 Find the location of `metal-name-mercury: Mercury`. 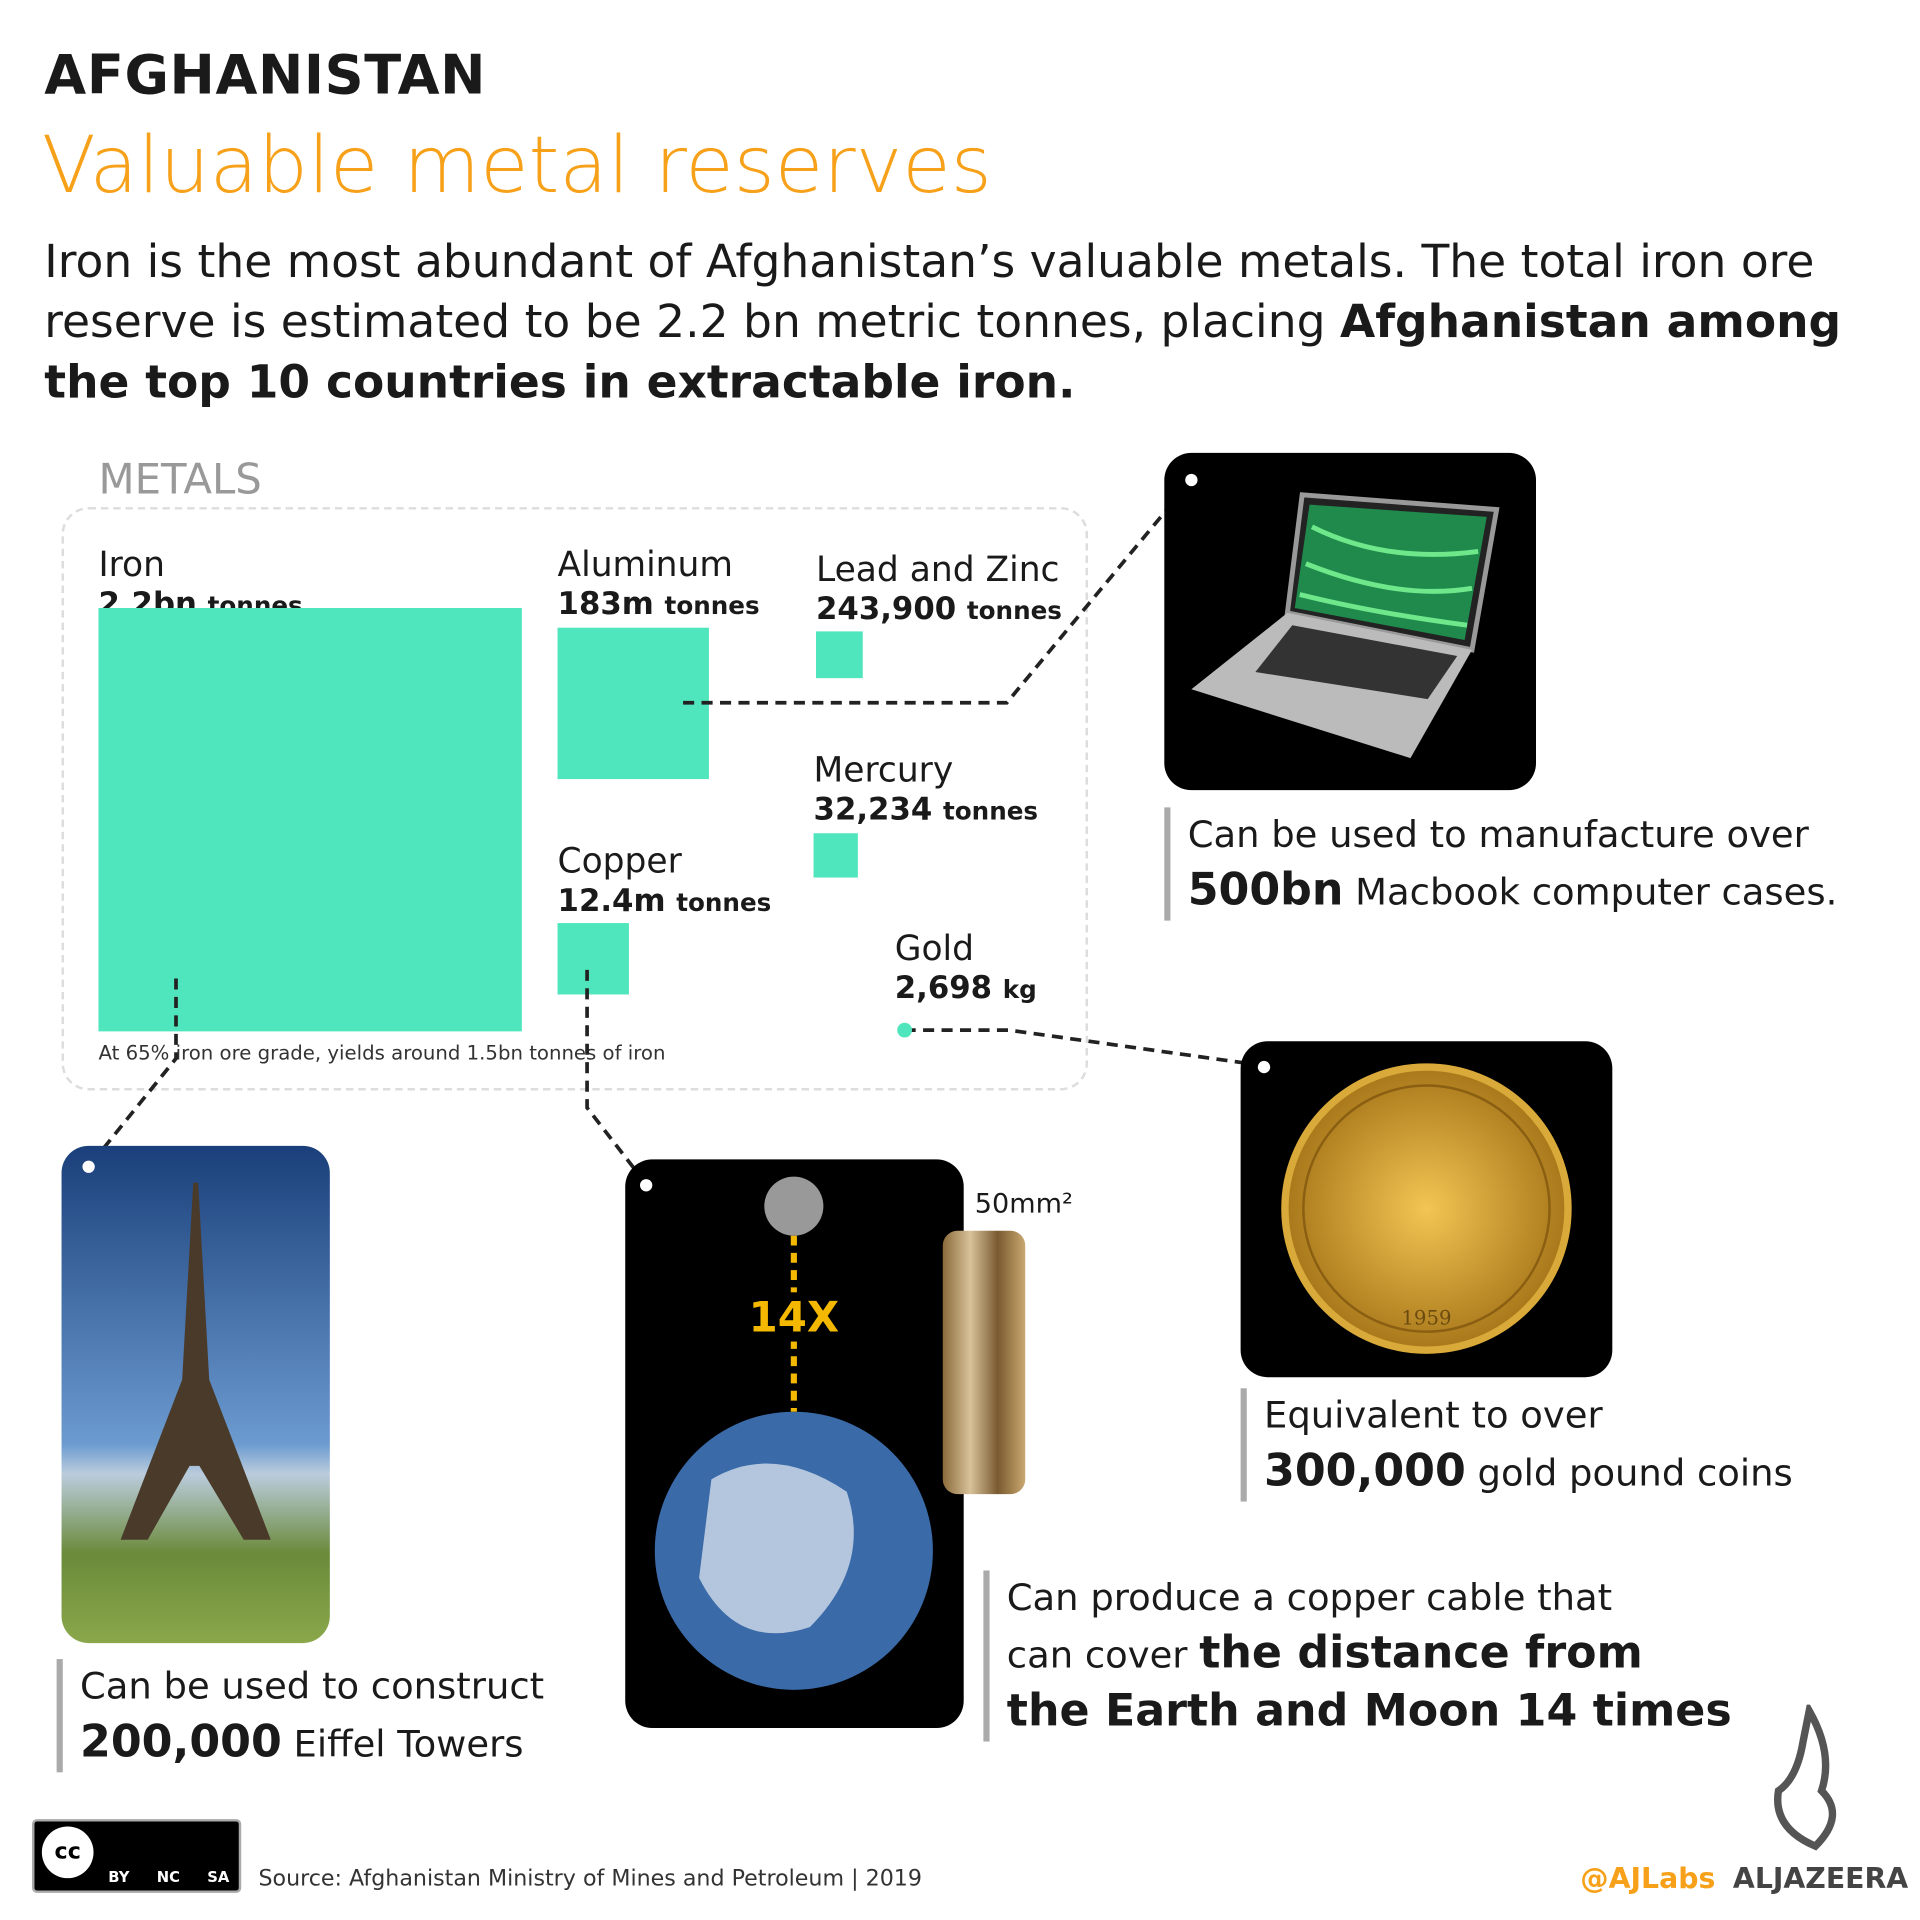

metal-name-mercury: Mercury is located at coordinates (883, 770).